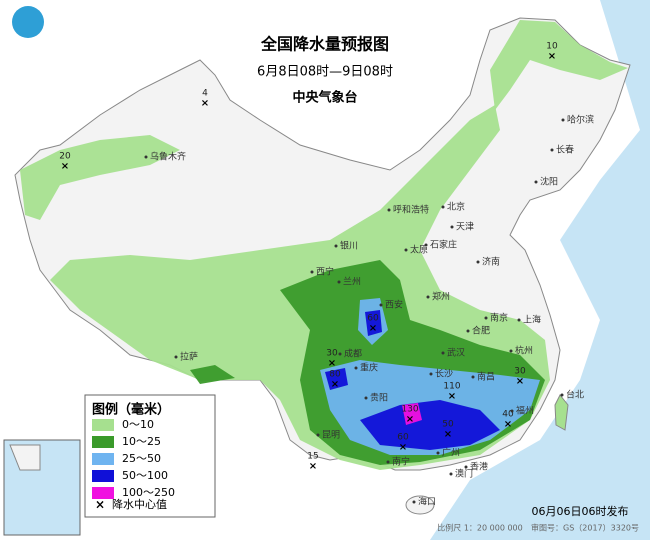 Image resolution: width=650 pixels, height=544 pixels. Describe the element at coordinates (575, 395) in the screenshot. I see `city-name: 台北` at that location.